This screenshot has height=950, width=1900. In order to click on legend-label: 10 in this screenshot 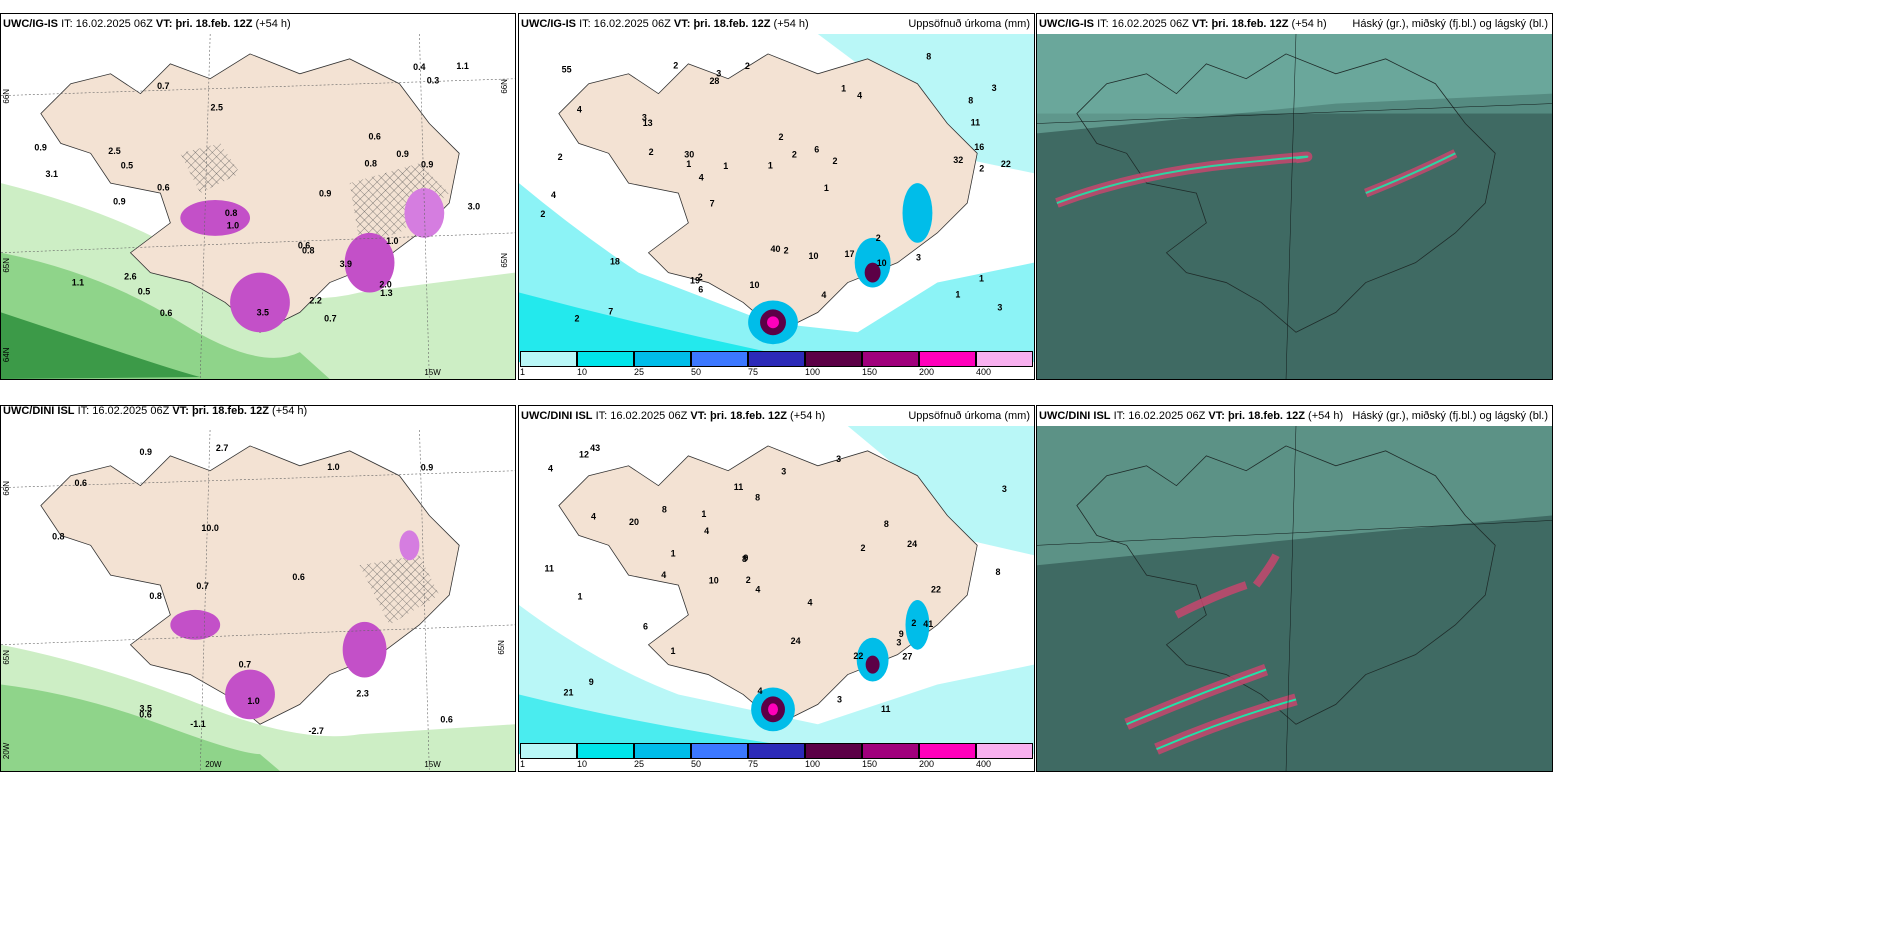, I will do `click(582, 372)`.